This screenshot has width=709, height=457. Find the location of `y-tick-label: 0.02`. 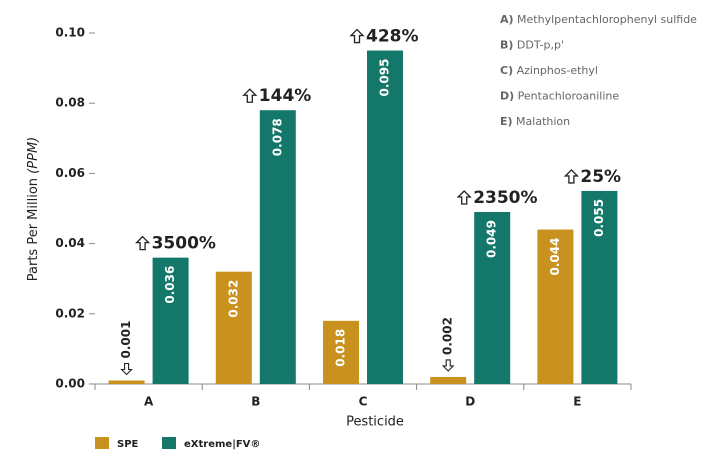

y-tick-label: 0.02 is located at coordinates (70, 313).